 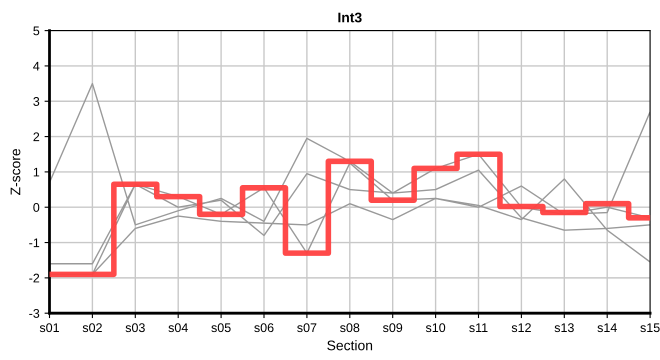 I want to click on x-axis-title: Section, so click(x=349, y=345).